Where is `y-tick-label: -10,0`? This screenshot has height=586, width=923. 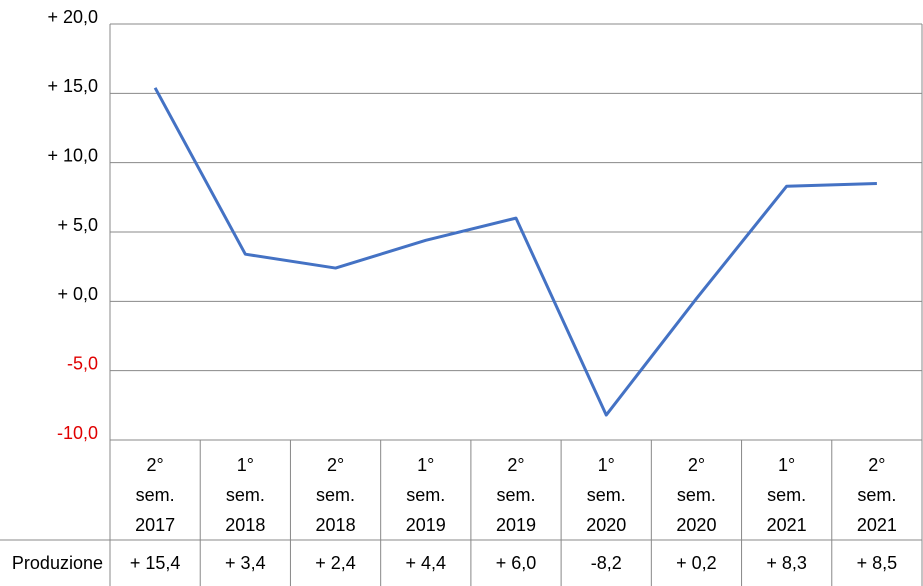 y-tick-label: -10,0 is located at coordinates (77, 433).